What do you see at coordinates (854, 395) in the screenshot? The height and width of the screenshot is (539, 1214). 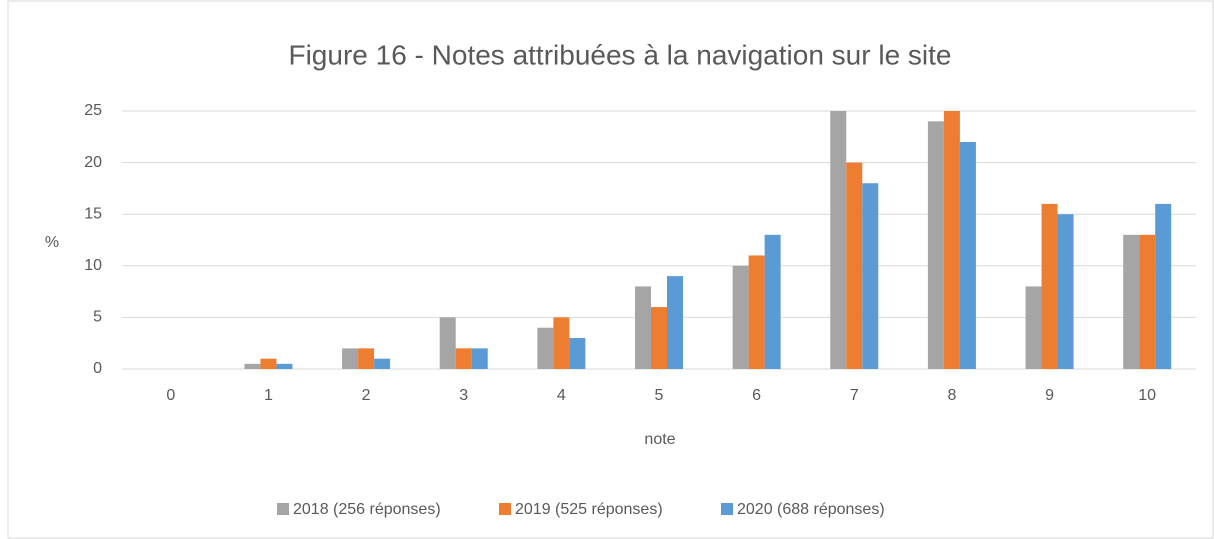 I see `x-tick-label: 7` at bounding box center [854, 395].